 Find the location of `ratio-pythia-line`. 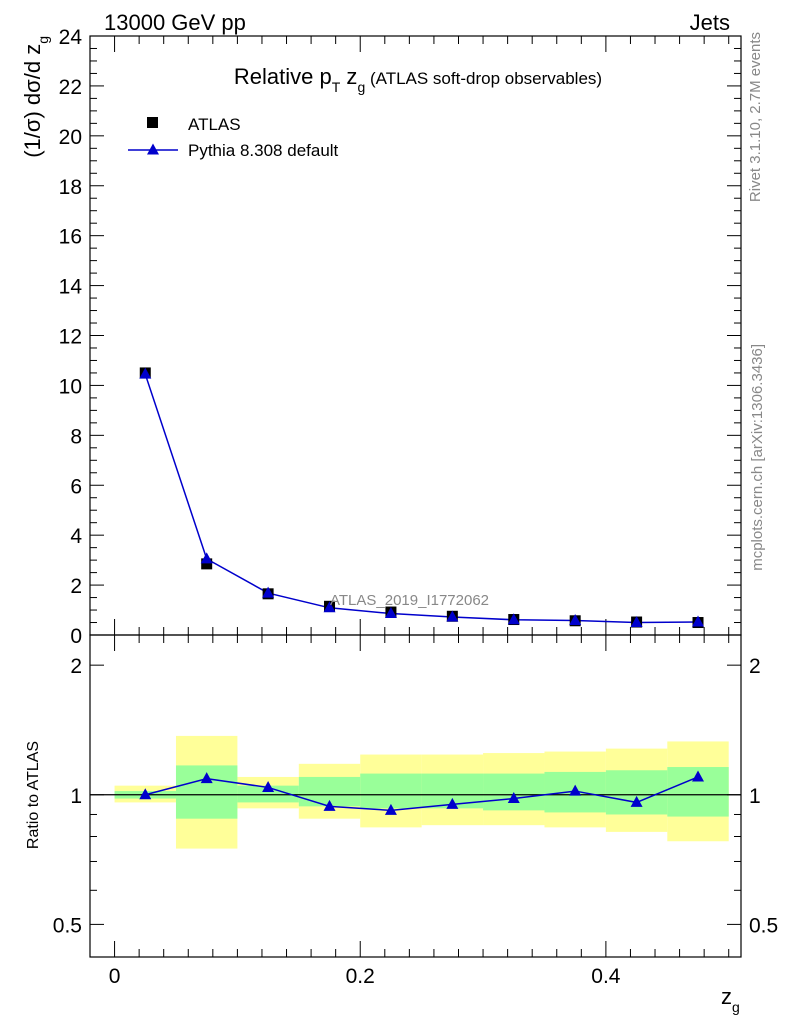

ratio-pythia-line is located at coordinates (422, 794).